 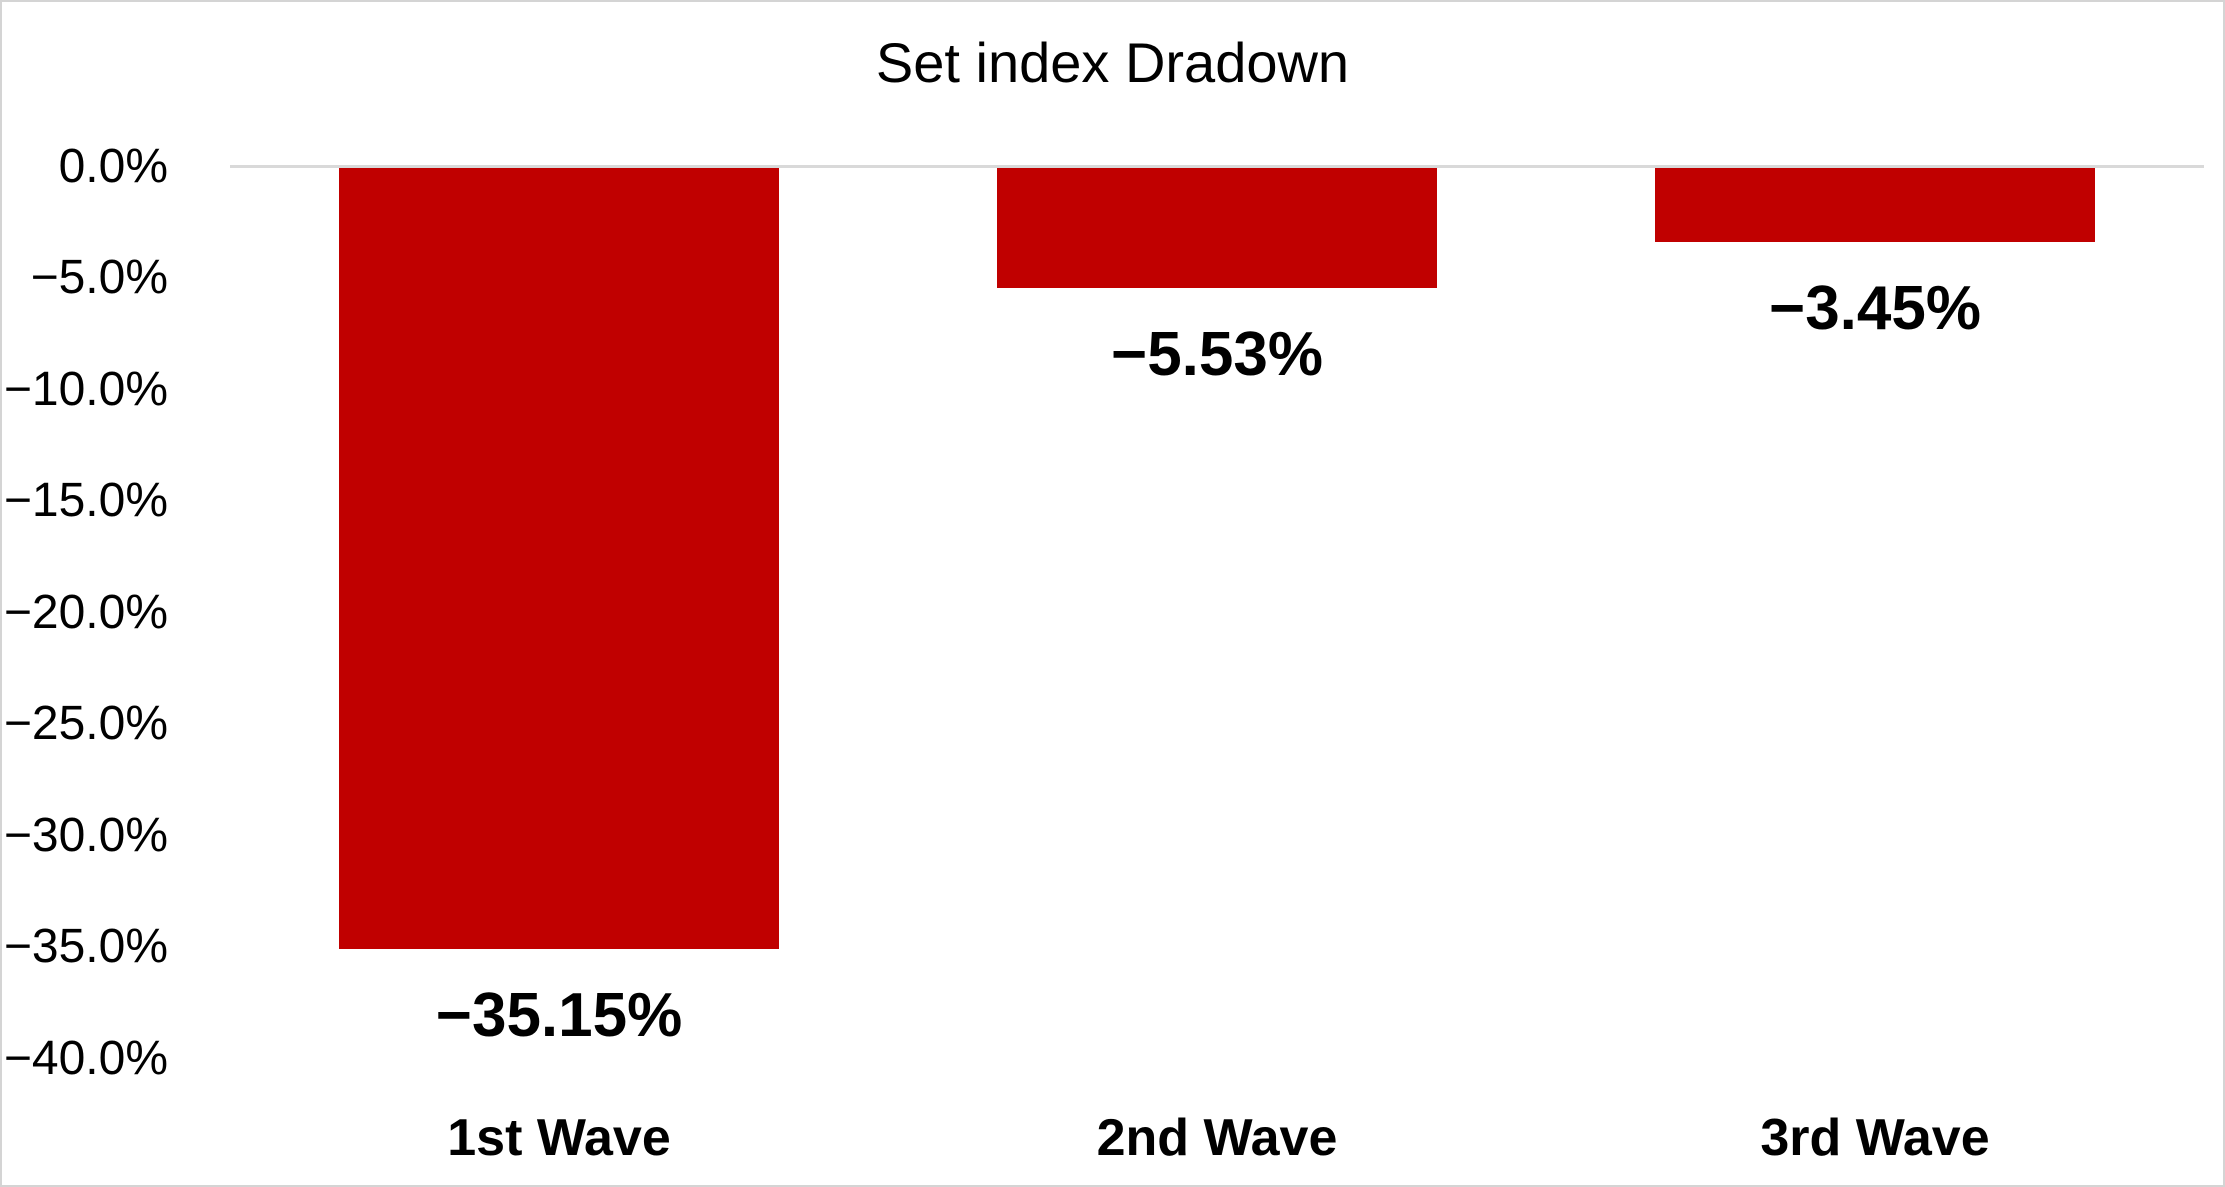 I want to click on category-label: 1st Wave, so click(x=559, y=1138).